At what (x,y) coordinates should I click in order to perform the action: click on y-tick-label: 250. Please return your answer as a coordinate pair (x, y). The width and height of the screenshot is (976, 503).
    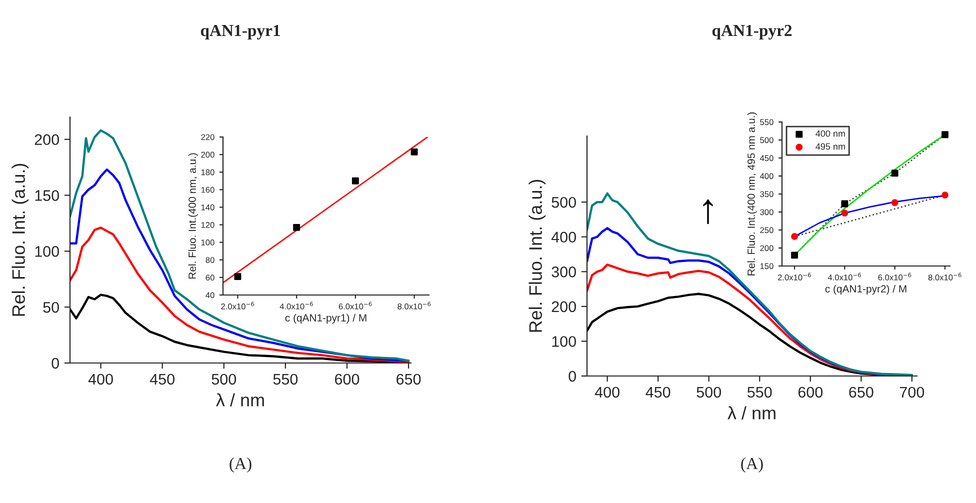
    Looking at the image, I should click on (767, 230).